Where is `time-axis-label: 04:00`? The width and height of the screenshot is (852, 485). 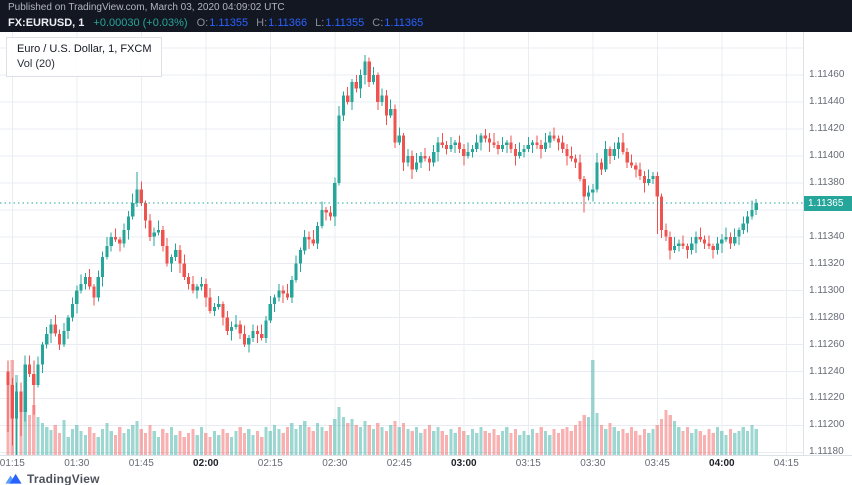 time-axis-label: 04:00 is located at coordinates (722, 463).